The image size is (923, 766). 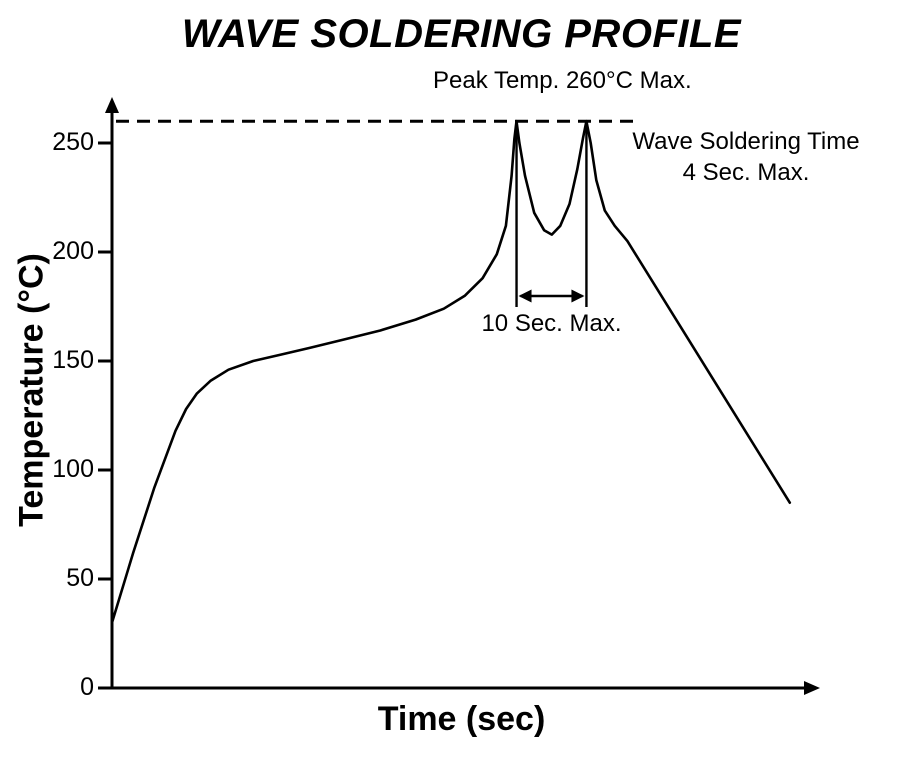 What do you see at coordinates (578, 296) in the screenshot?
I see `duration-arrowhead-right` at bounding box center [578, 296].